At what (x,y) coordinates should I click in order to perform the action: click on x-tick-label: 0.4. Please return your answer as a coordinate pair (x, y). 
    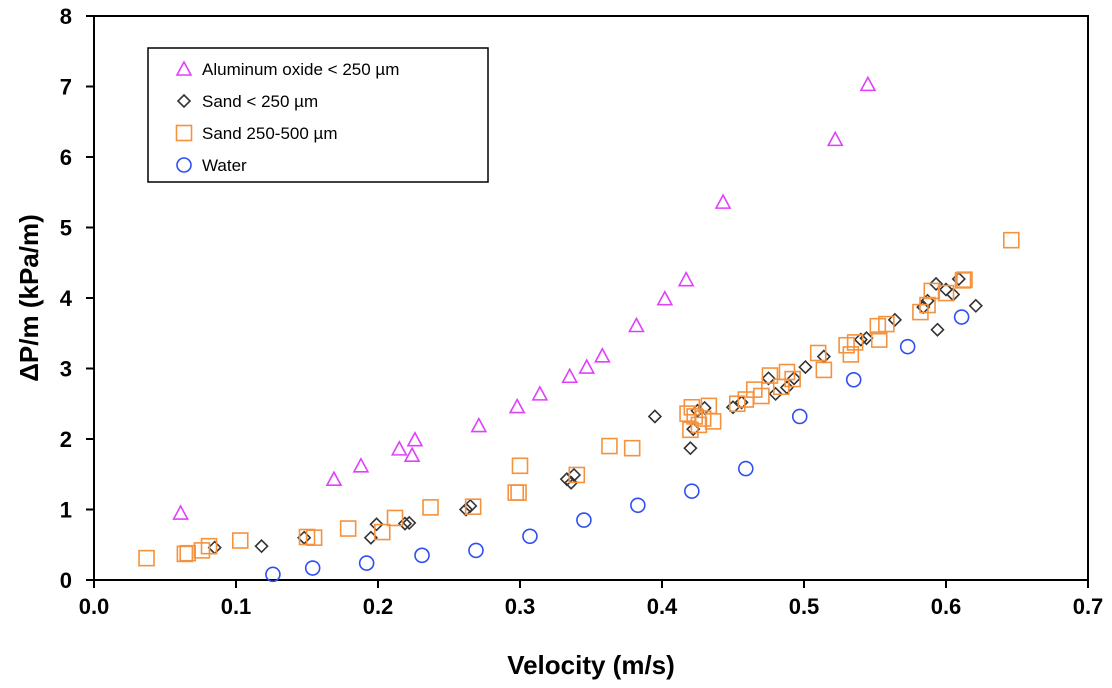
    Looking at the image, I should click on (662, 606).